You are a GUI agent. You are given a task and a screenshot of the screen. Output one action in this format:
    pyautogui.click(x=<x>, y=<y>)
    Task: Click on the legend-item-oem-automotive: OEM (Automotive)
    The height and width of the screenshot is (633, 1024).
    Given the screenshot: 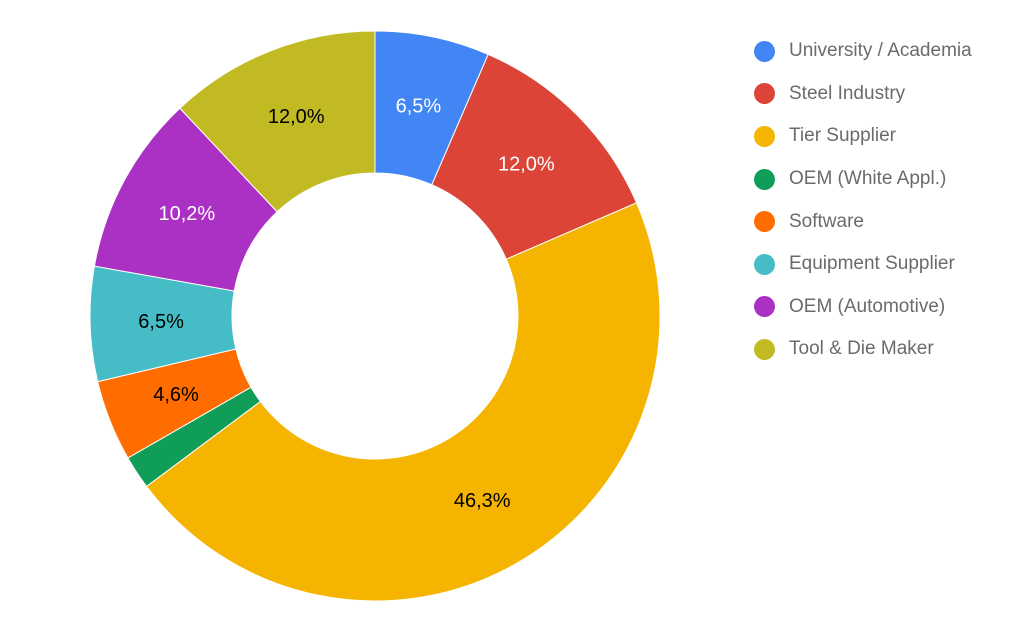 What is the action you would take?
    pyautogui.click(x=863, y=307)
    